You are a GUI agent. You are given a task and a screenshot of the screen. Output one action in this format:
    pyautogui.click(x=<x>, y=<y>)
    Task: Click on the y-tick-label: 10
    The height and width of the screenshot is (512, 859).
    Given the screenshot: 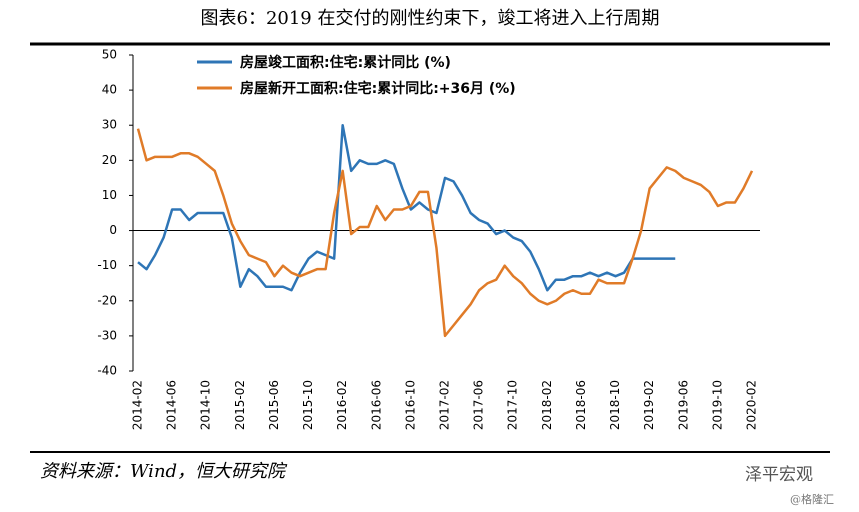 What is the action you would take?
    pyautogui.click(x=109, y=195)
    